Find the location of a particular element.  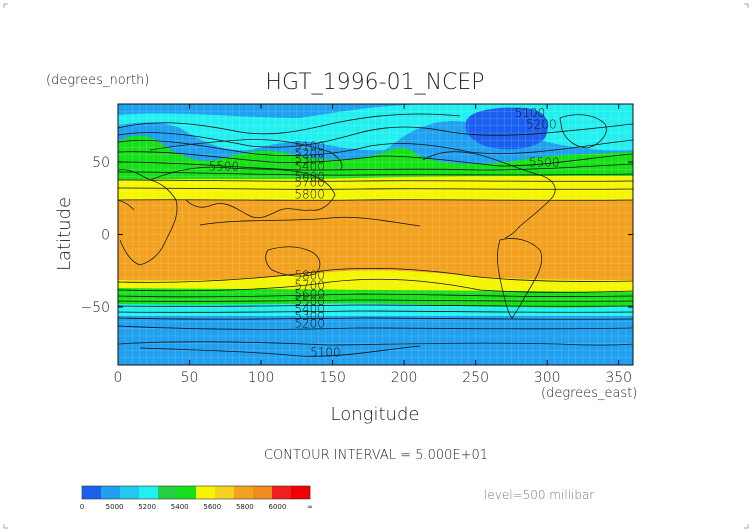

greenland-coast is located at coordinates (583, 131).